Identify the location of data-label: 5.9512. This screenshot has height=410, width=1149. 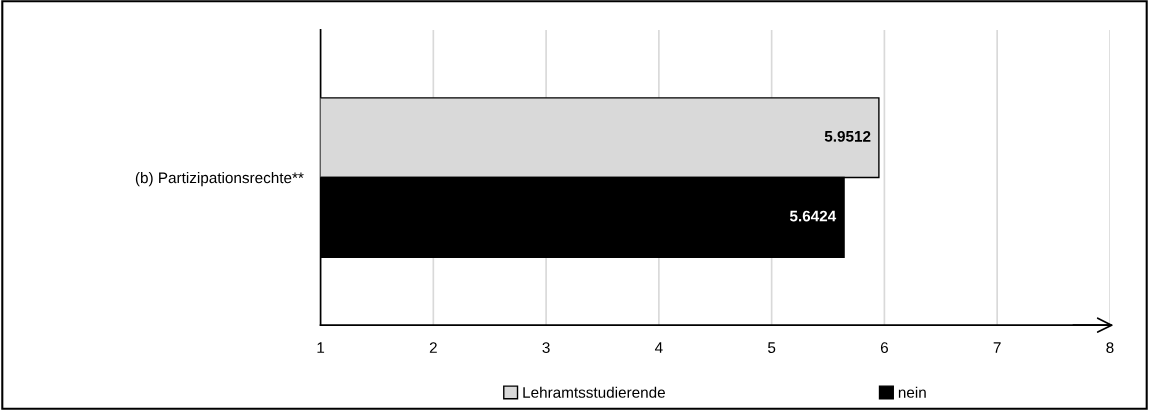
(847, 136).